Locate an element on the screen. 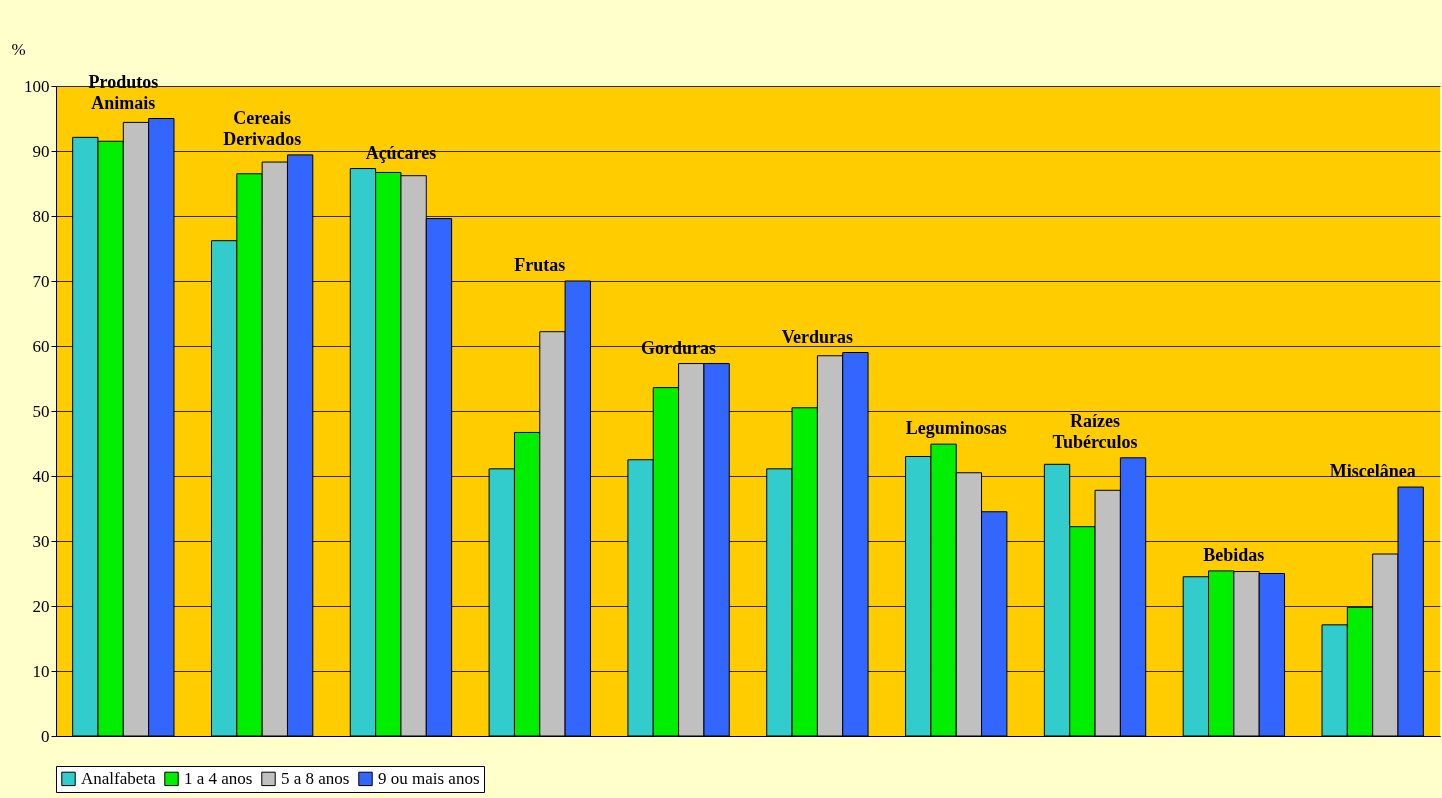 This screenshot has width=1442, height=798. legend-label: 1 a 4 anos is located at coordinates (218, 778).